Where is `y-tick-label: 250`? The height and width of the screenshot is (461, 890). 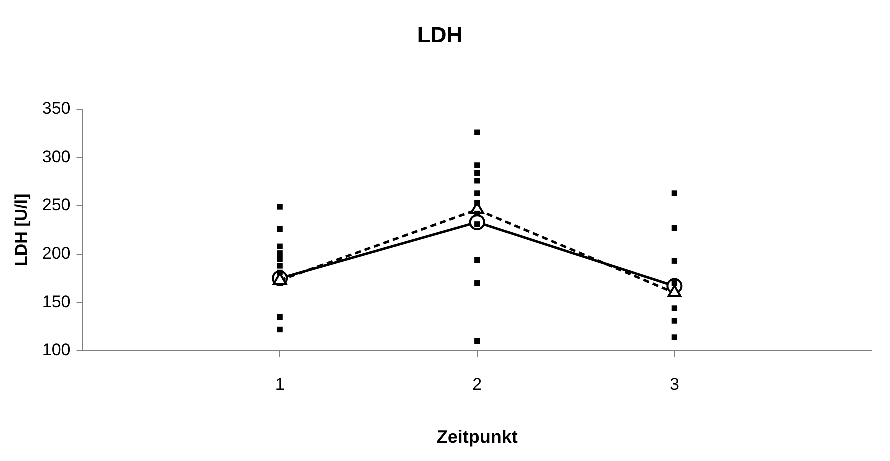
y-tick-label: 250 is located at coordinates (56, 205).